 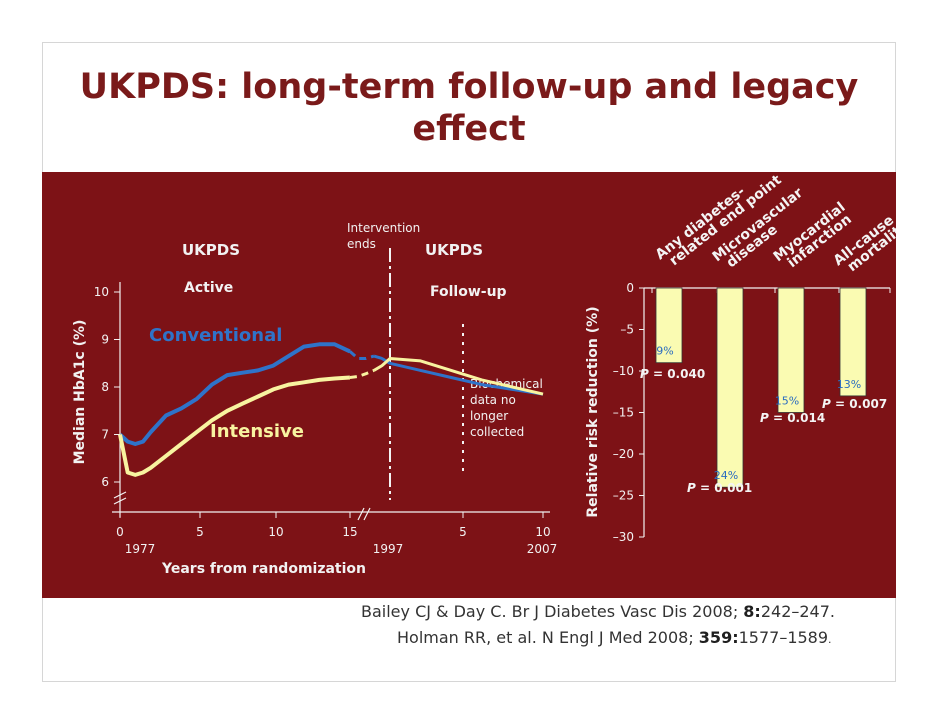 I want to click on x-year-label: 2007, so click(x=542, y=549).